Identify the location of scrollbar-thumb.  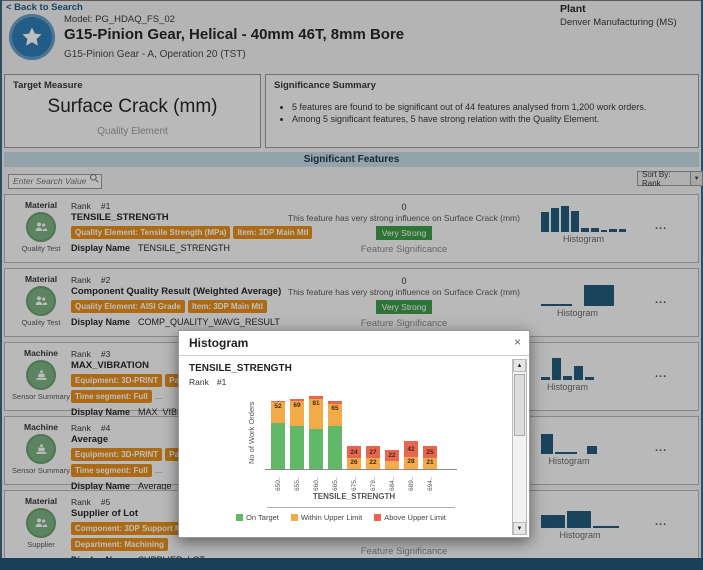
(519, 405).